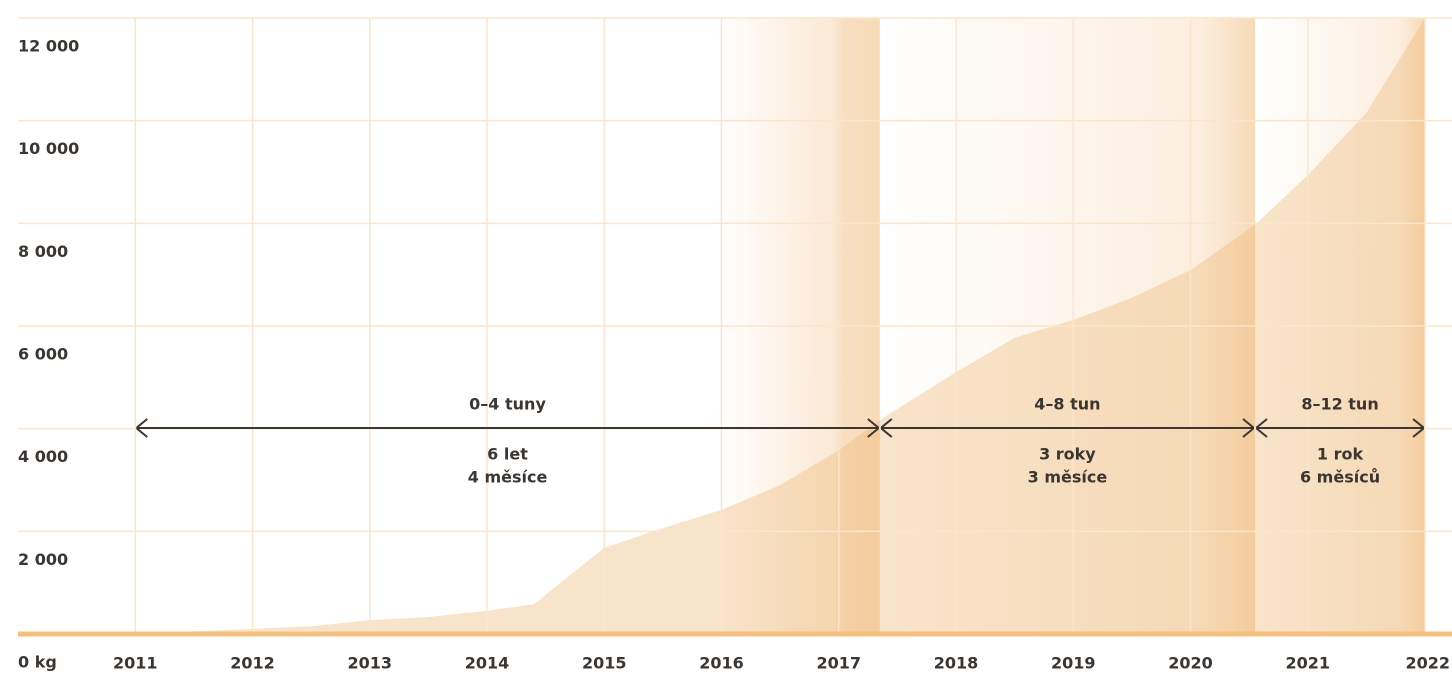  I want to click on x-tick-label: 2020, so click(1190, 663).